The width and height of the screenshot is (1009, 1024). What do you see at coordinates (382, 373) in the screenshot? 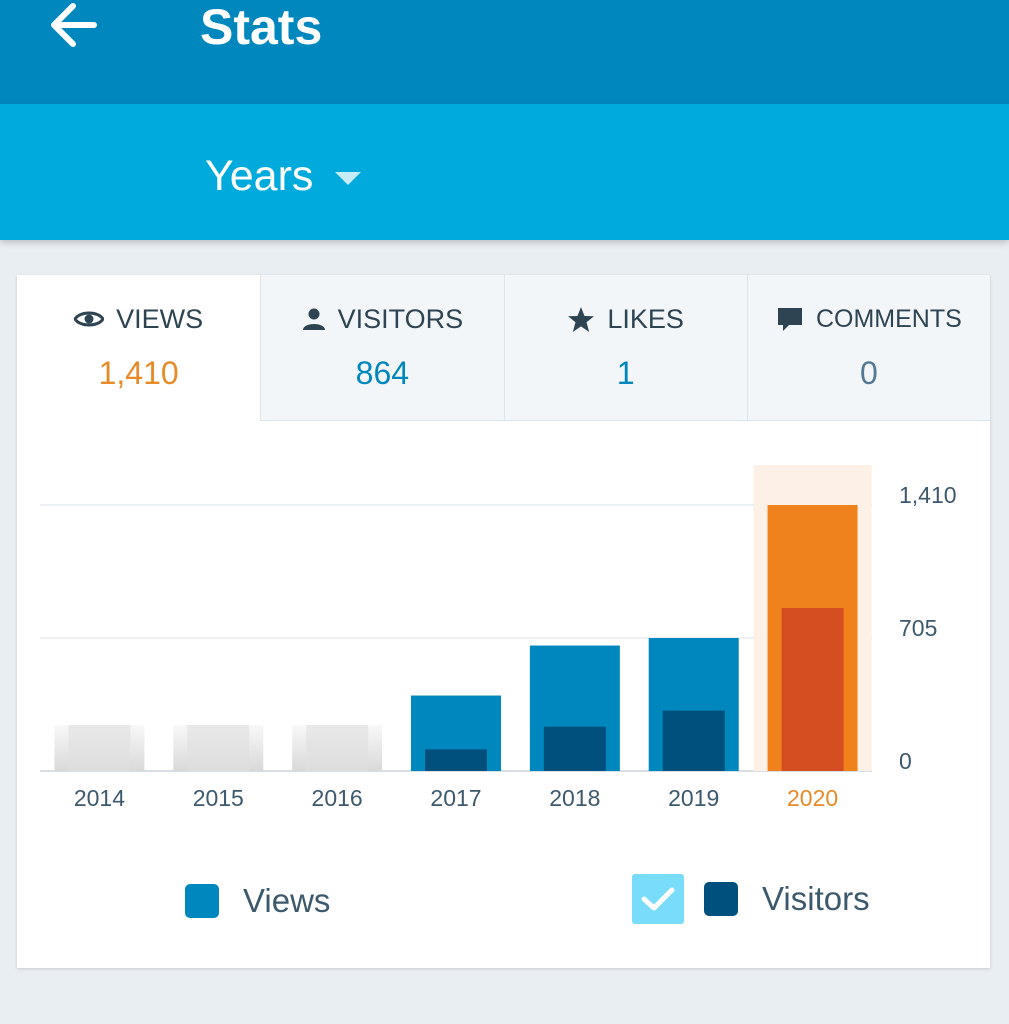
I see `tab-value: 864` at bounding box center [382, 373].